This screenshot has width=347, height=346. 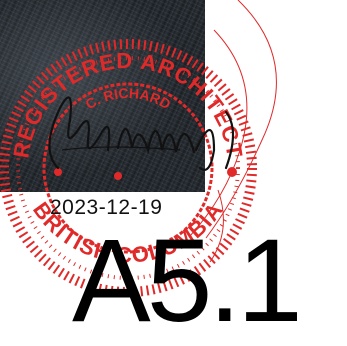 What do you see at coordinates (232, 172) in the screenshot?
I see `seal-dot-right` at bounding box center [232, 172].